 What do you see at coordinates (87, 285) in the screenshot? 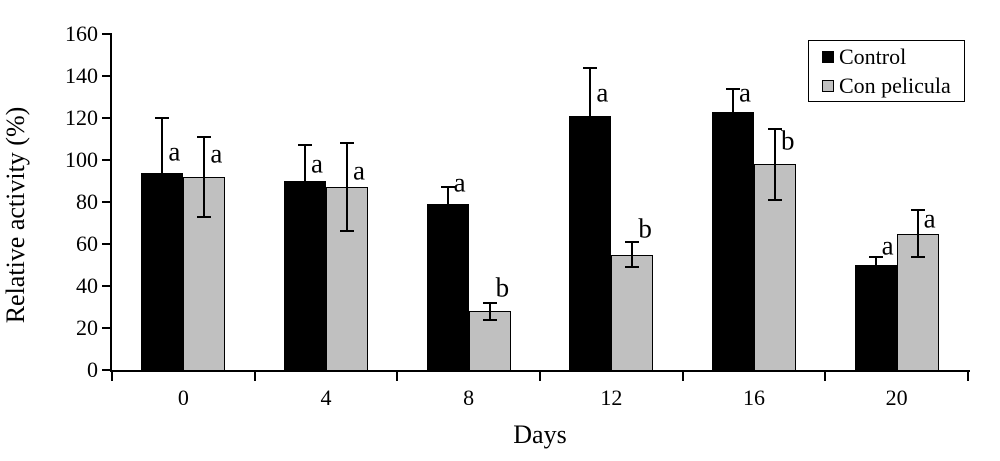
I see `y-tick-label: 40` at bounding box center [87, 285].